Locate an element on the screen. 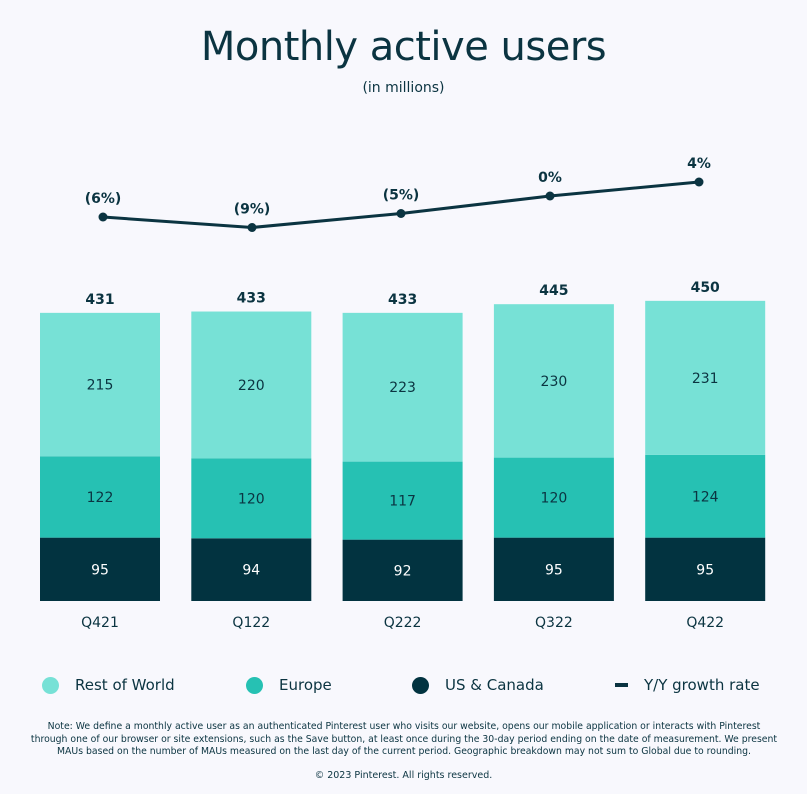 Image resolution: width=807 pixels, height=794 pixels. data-label: 230 is located at coordinates (554, 382).